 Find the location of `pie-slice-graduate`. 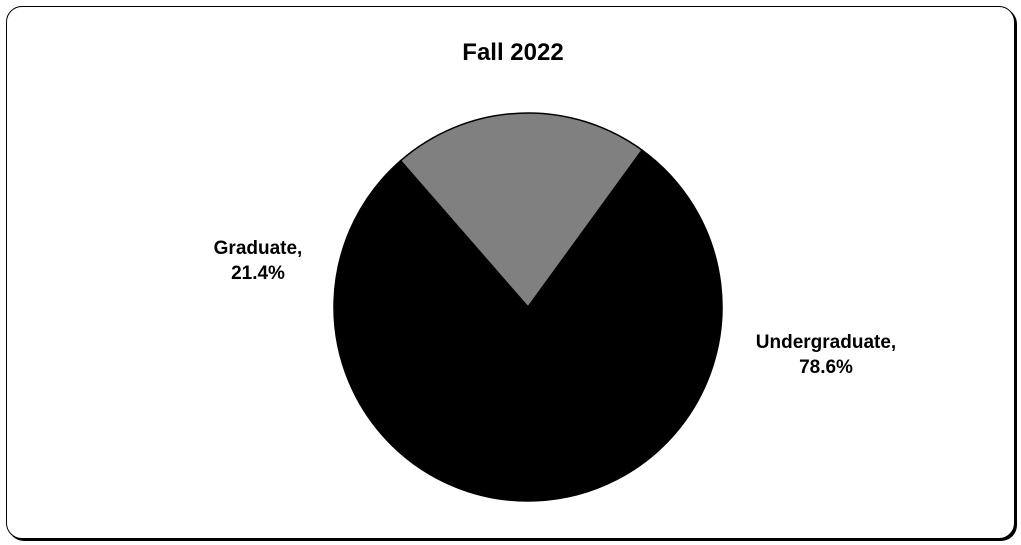

pie-slice-graduate is located at coordinates (521, 210).